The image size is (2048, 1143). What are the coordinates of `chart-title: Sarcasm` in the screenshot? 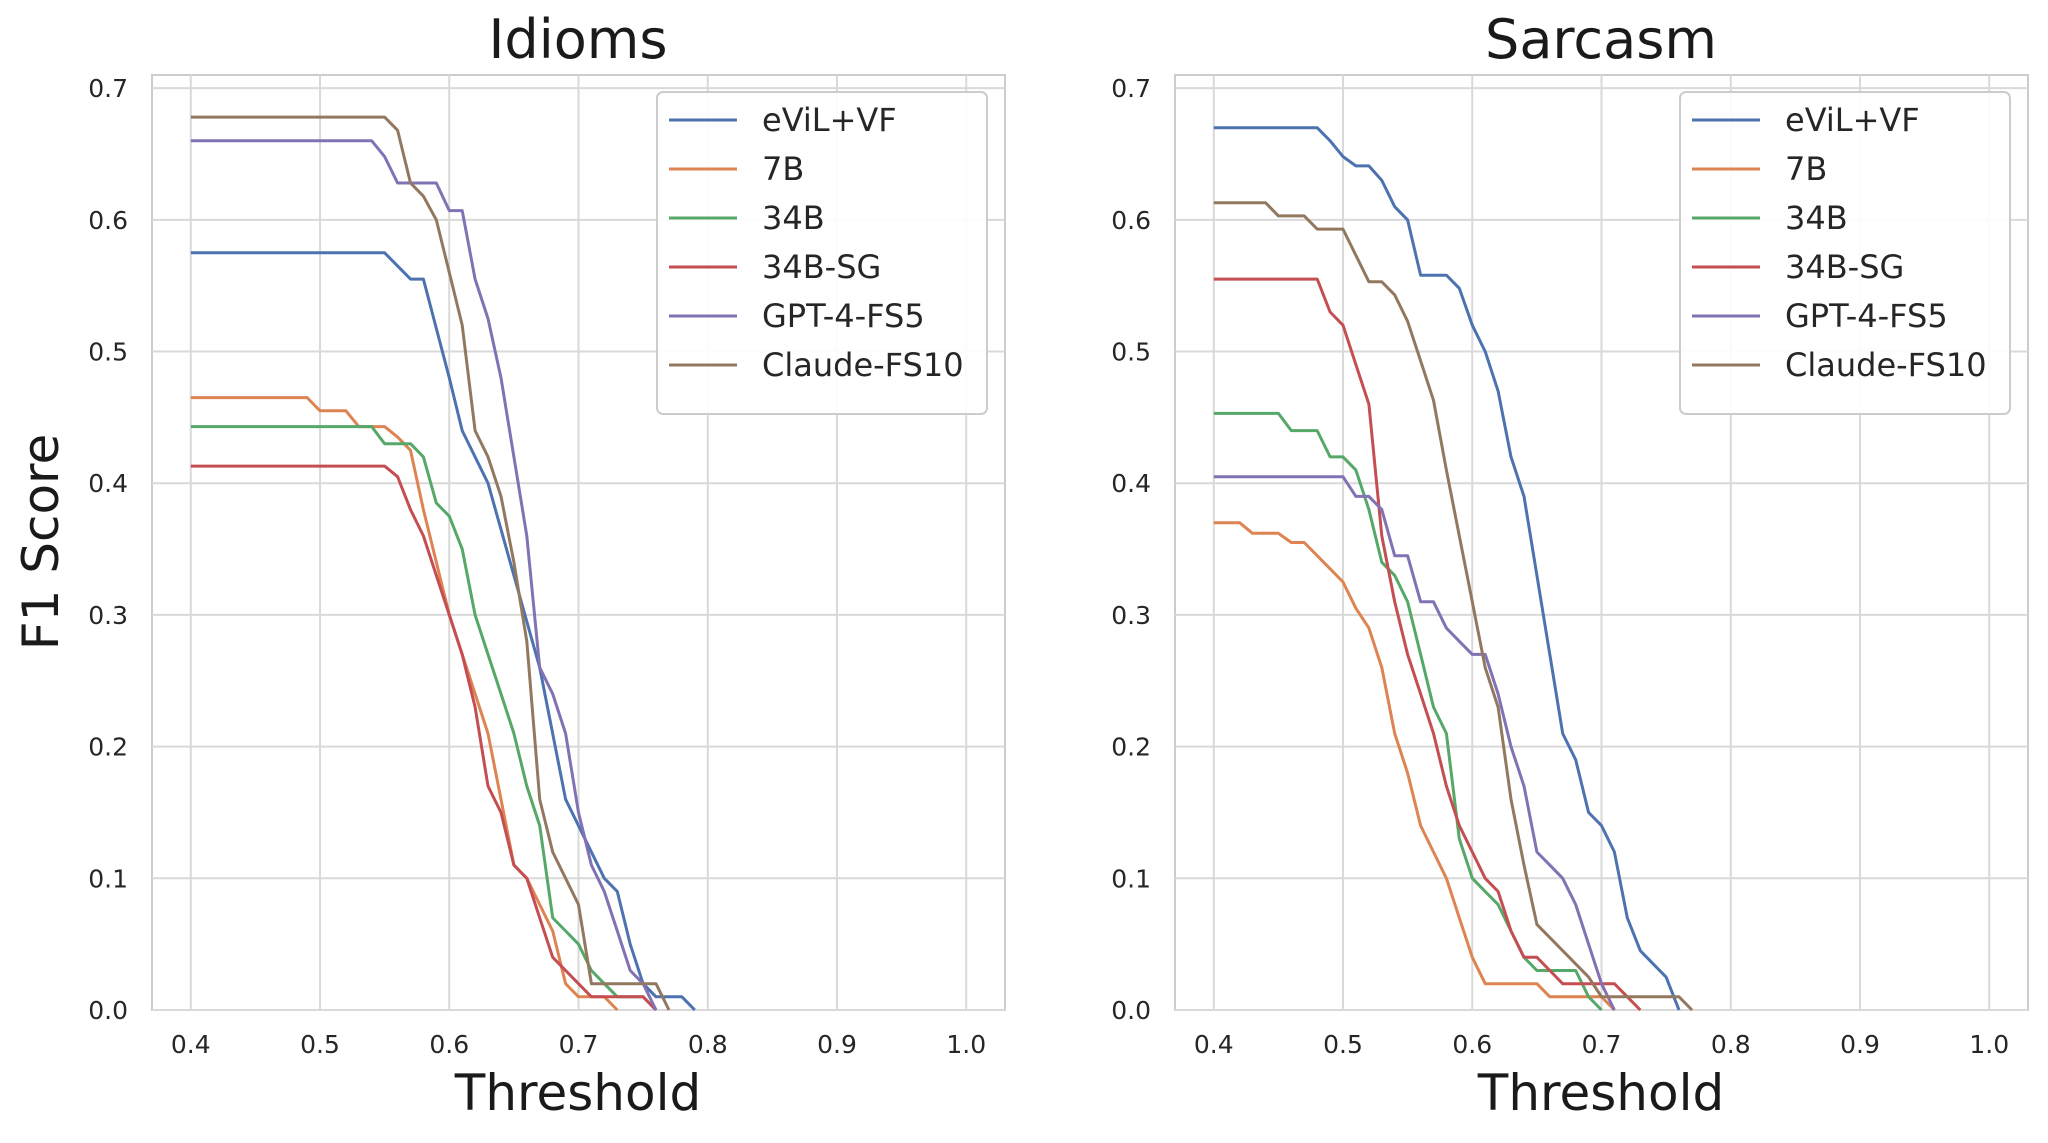 It's located at (1601, 39).